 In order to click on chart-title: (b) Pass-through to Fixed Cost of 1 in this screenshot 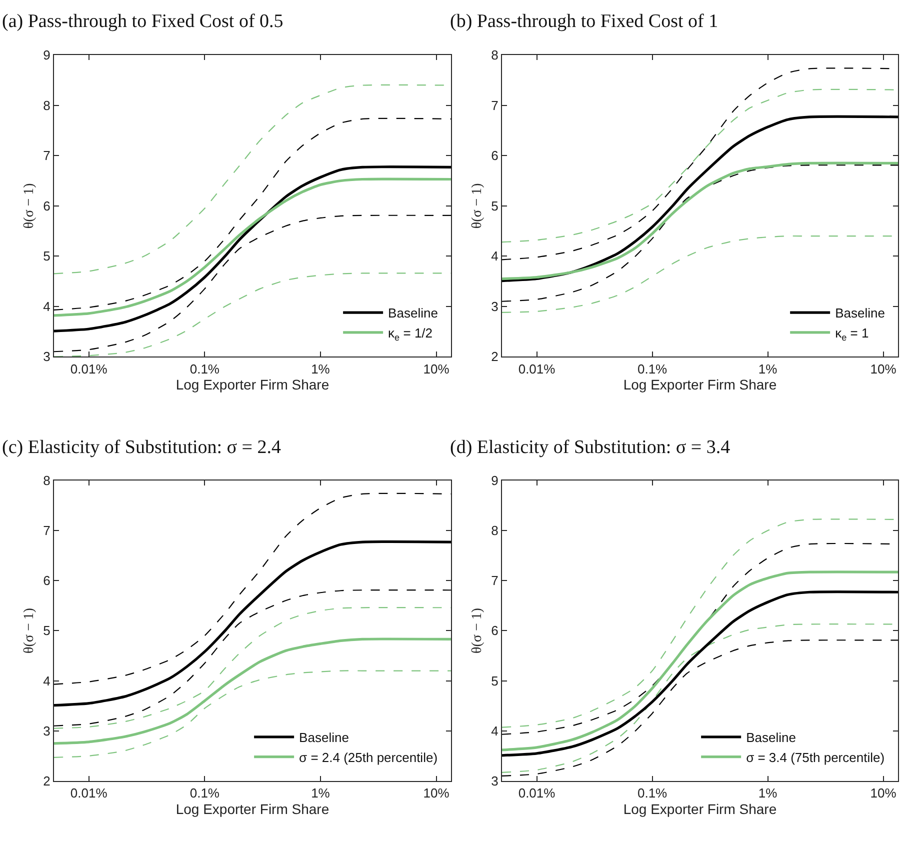, I will do `click(584, 21)`.